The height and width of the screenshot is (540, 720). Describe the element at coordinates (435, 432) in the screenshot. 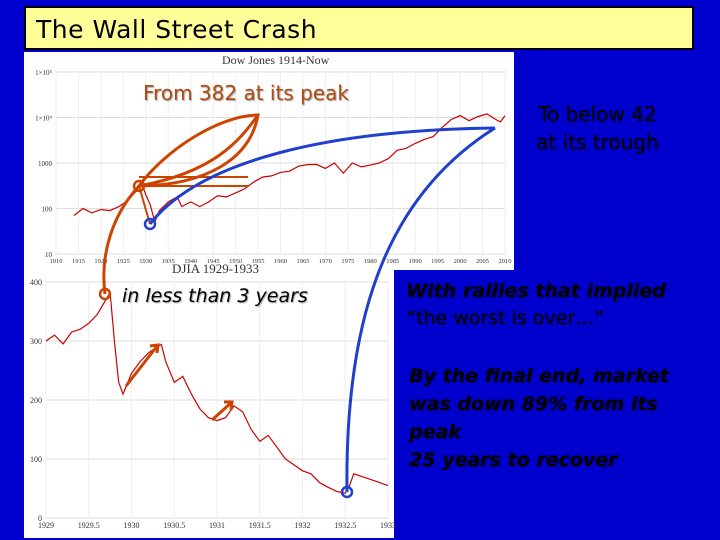

I see `final-line3: peak` at that location.